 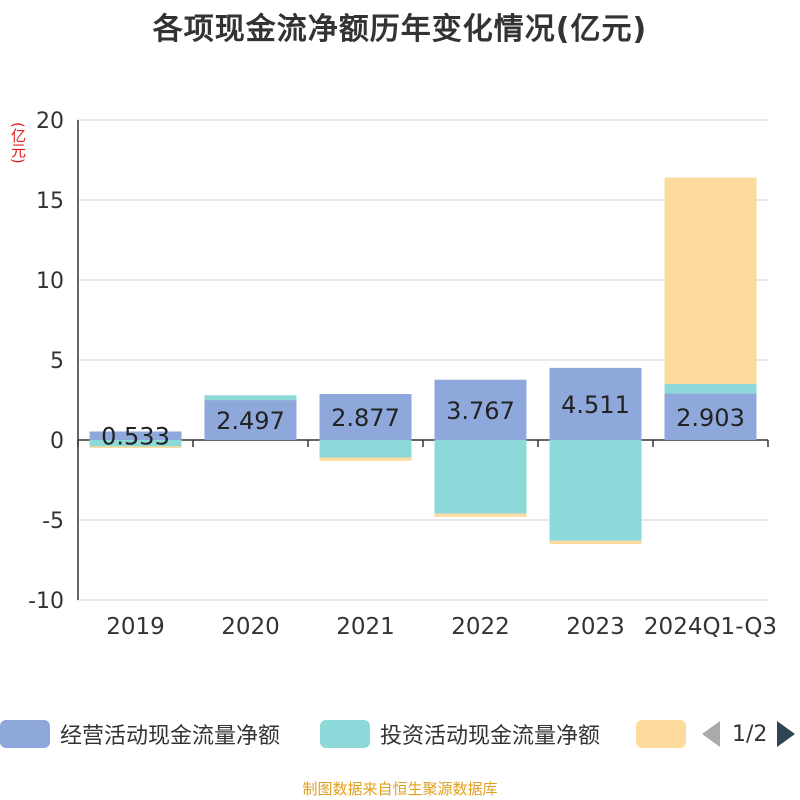 What do you see at coordinates (53, 521) in the screenshot?
I see `y-tick-label: -5` at bounding box center [53, 521].